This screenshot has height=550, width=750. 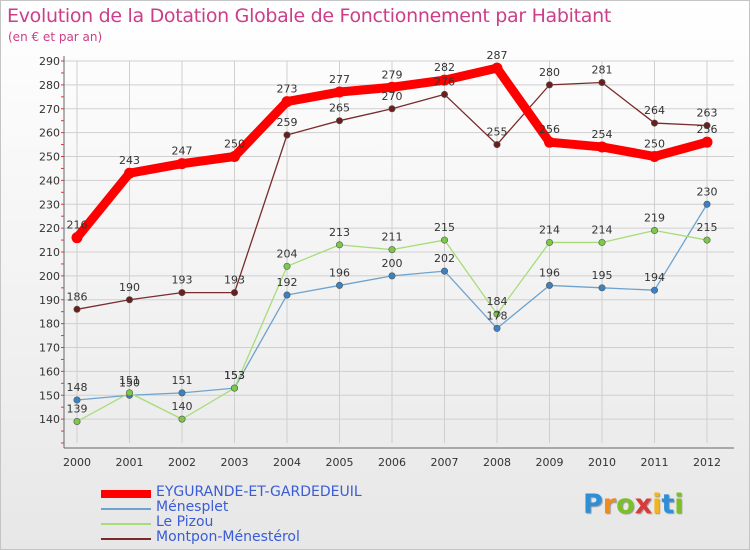 What do you see at coordinates (392, 74) in the screenshot?
I see `series-0-data-label: 279` at bounding box center [392, 74].